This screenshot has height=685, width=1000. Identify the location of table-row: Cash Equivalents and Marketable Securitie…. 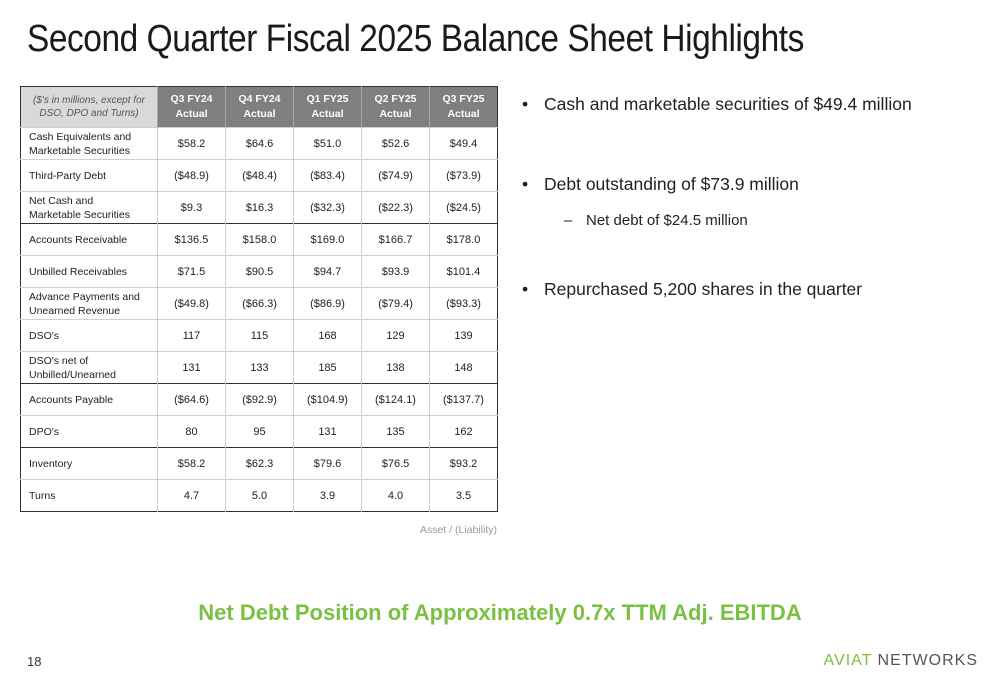
(259, 143).